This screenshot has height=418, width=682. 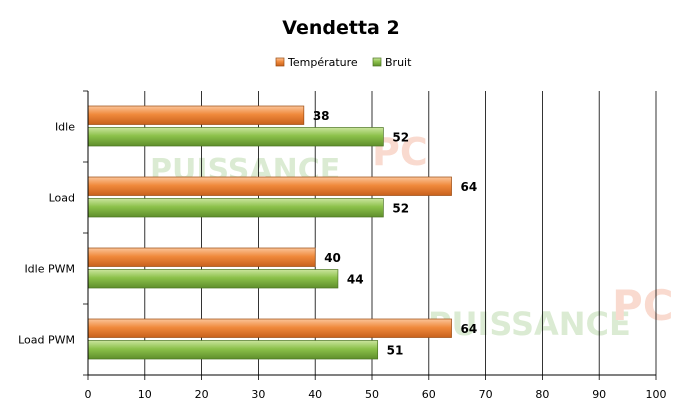 I want to click on data-label-0-0: 38, so click(x=321, y=116).